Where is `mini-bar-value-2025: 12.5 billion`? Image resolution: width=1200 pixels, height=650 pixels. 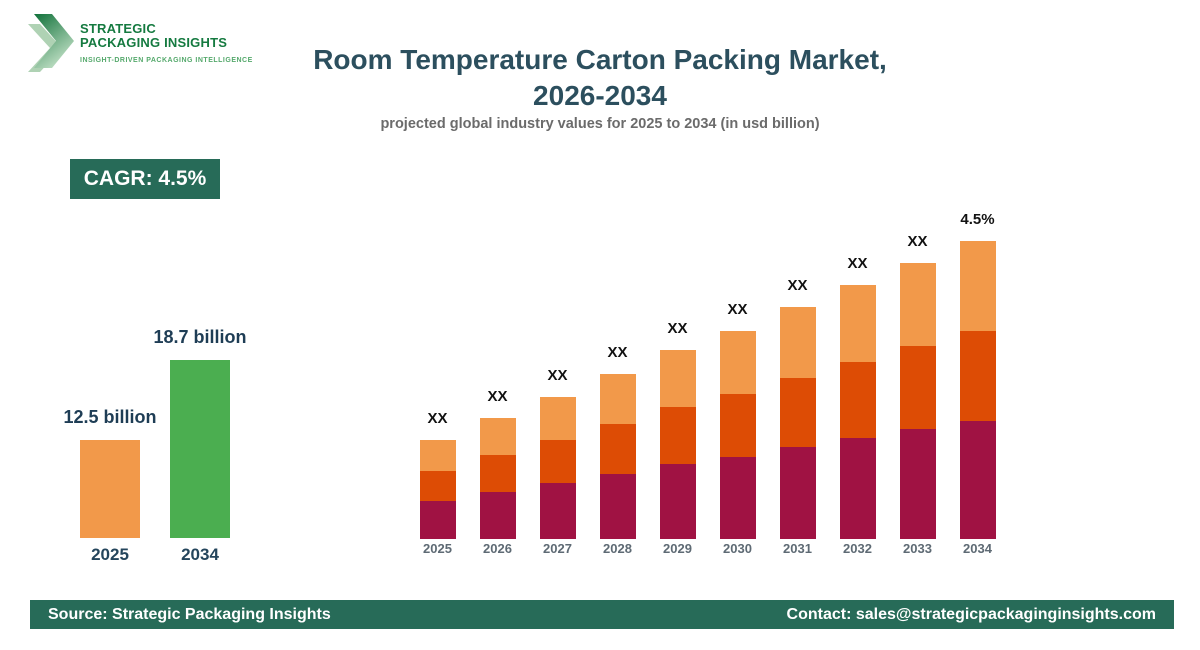 mini-bar-value-2025: 12.5 billion is located at coordinates (110, 417).